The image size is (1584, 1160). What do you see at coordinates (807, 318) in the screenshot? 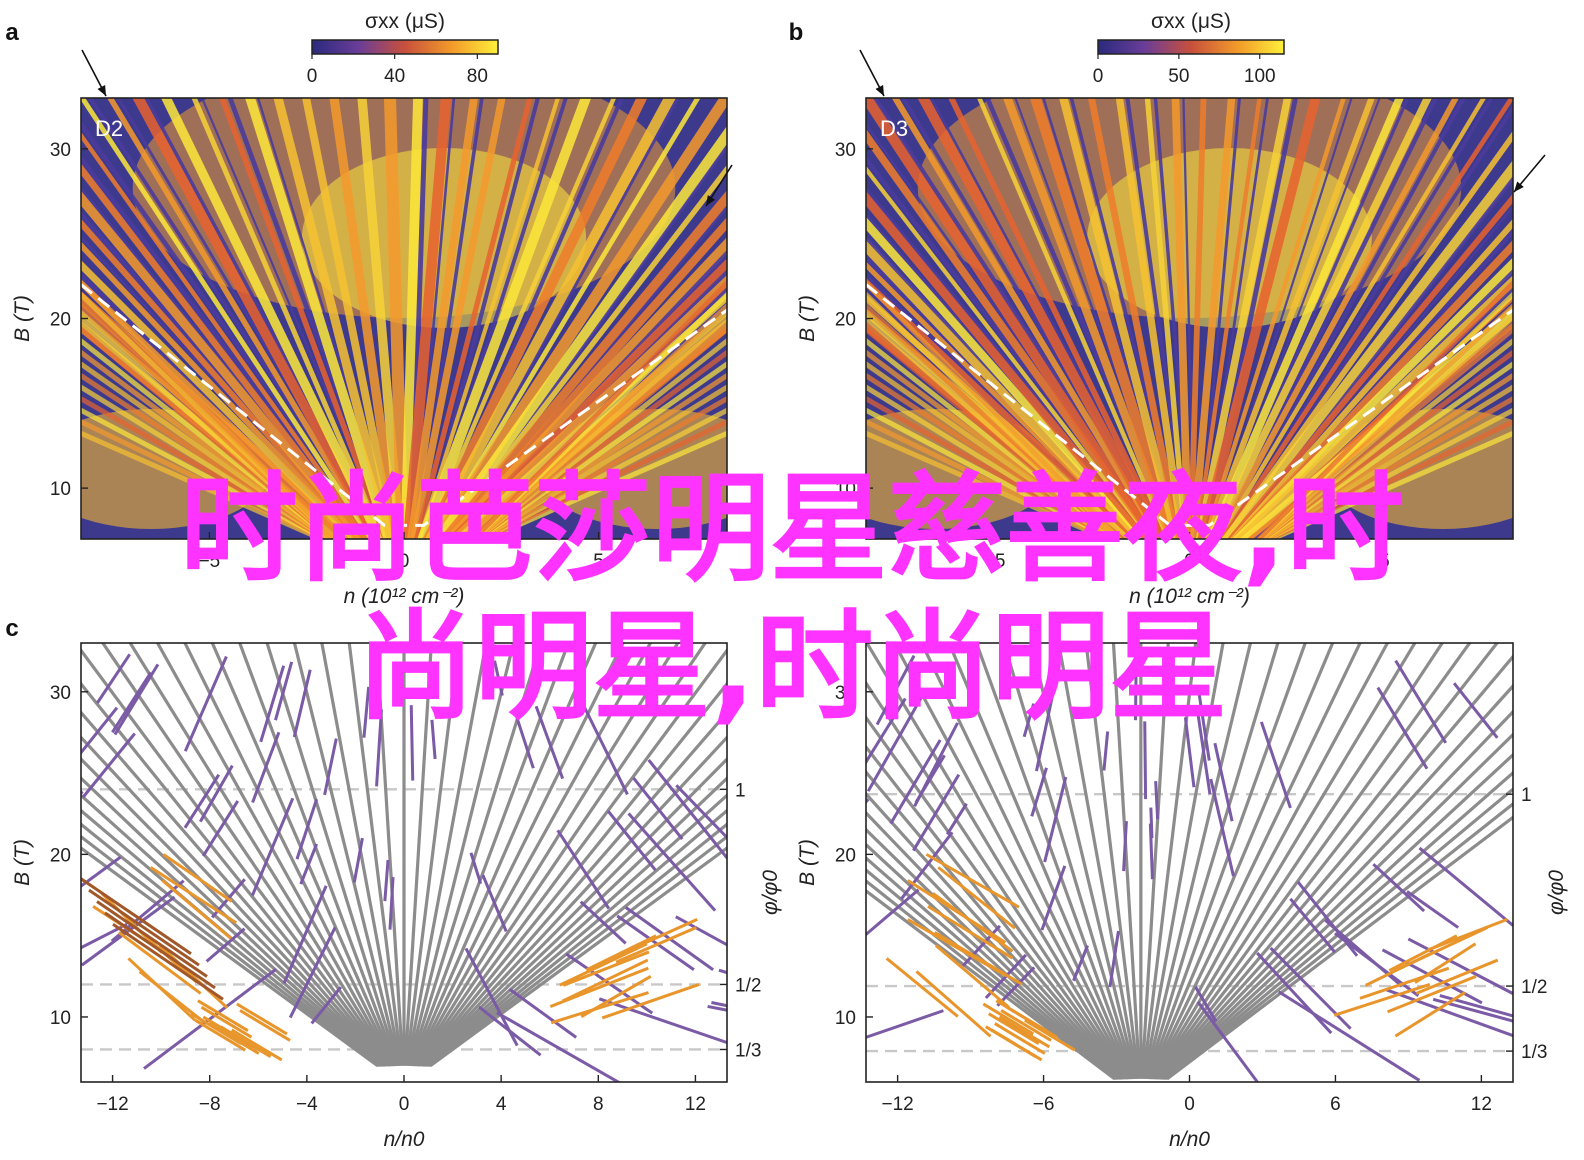
I see `ylabel-b: B (T)` at bounding box center [807, 318].